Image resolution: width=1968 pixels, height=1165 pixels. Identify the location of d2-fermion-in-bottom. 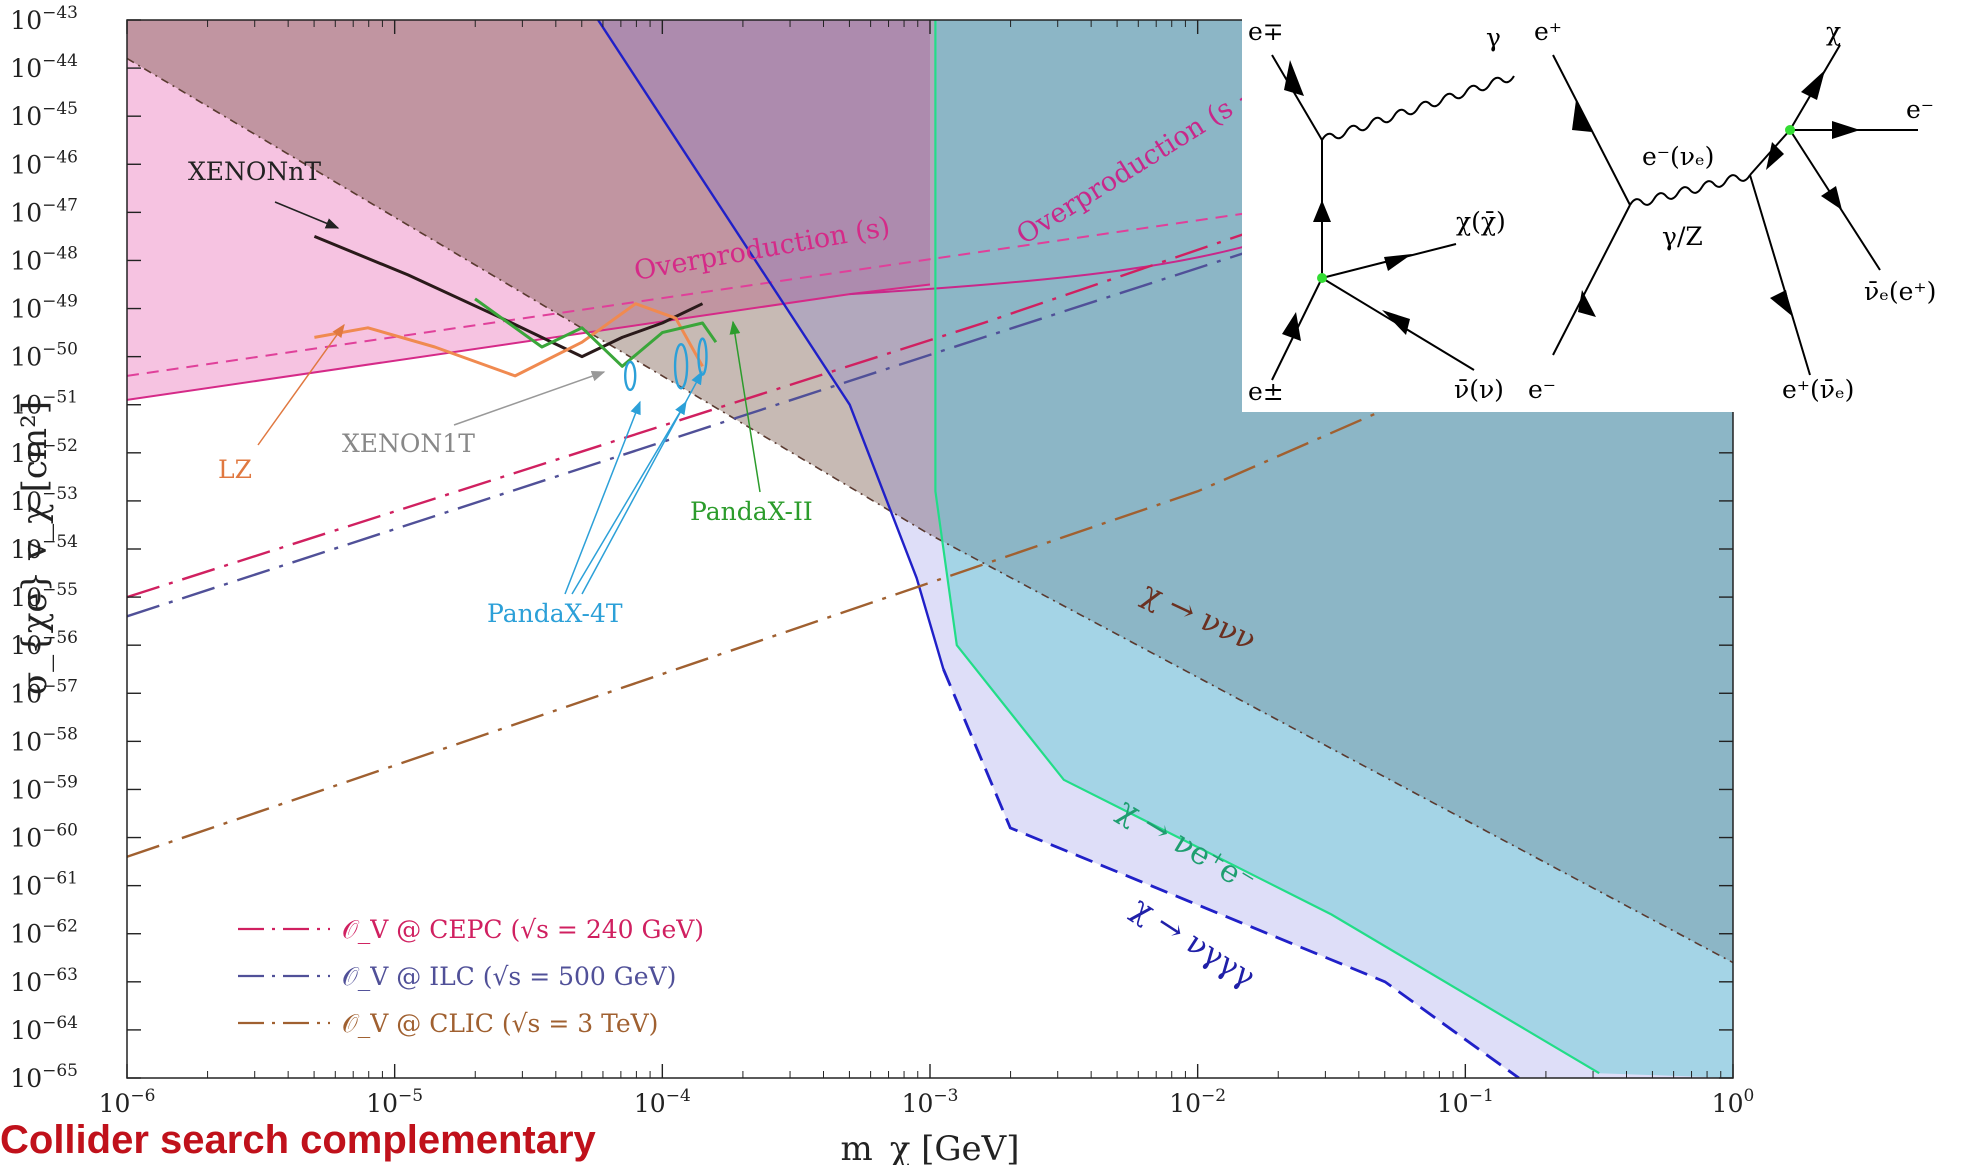
(1591, 280).